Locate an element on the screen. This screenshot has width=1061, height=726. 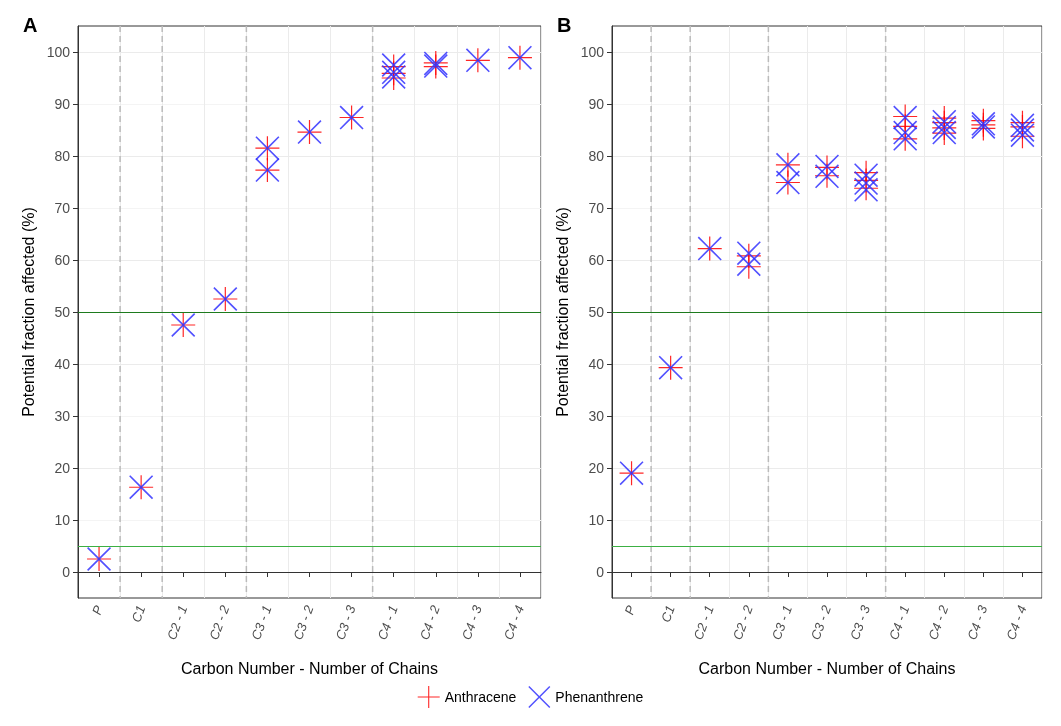
legend-label: Phenanthrene is located at coordinates (599, 697).